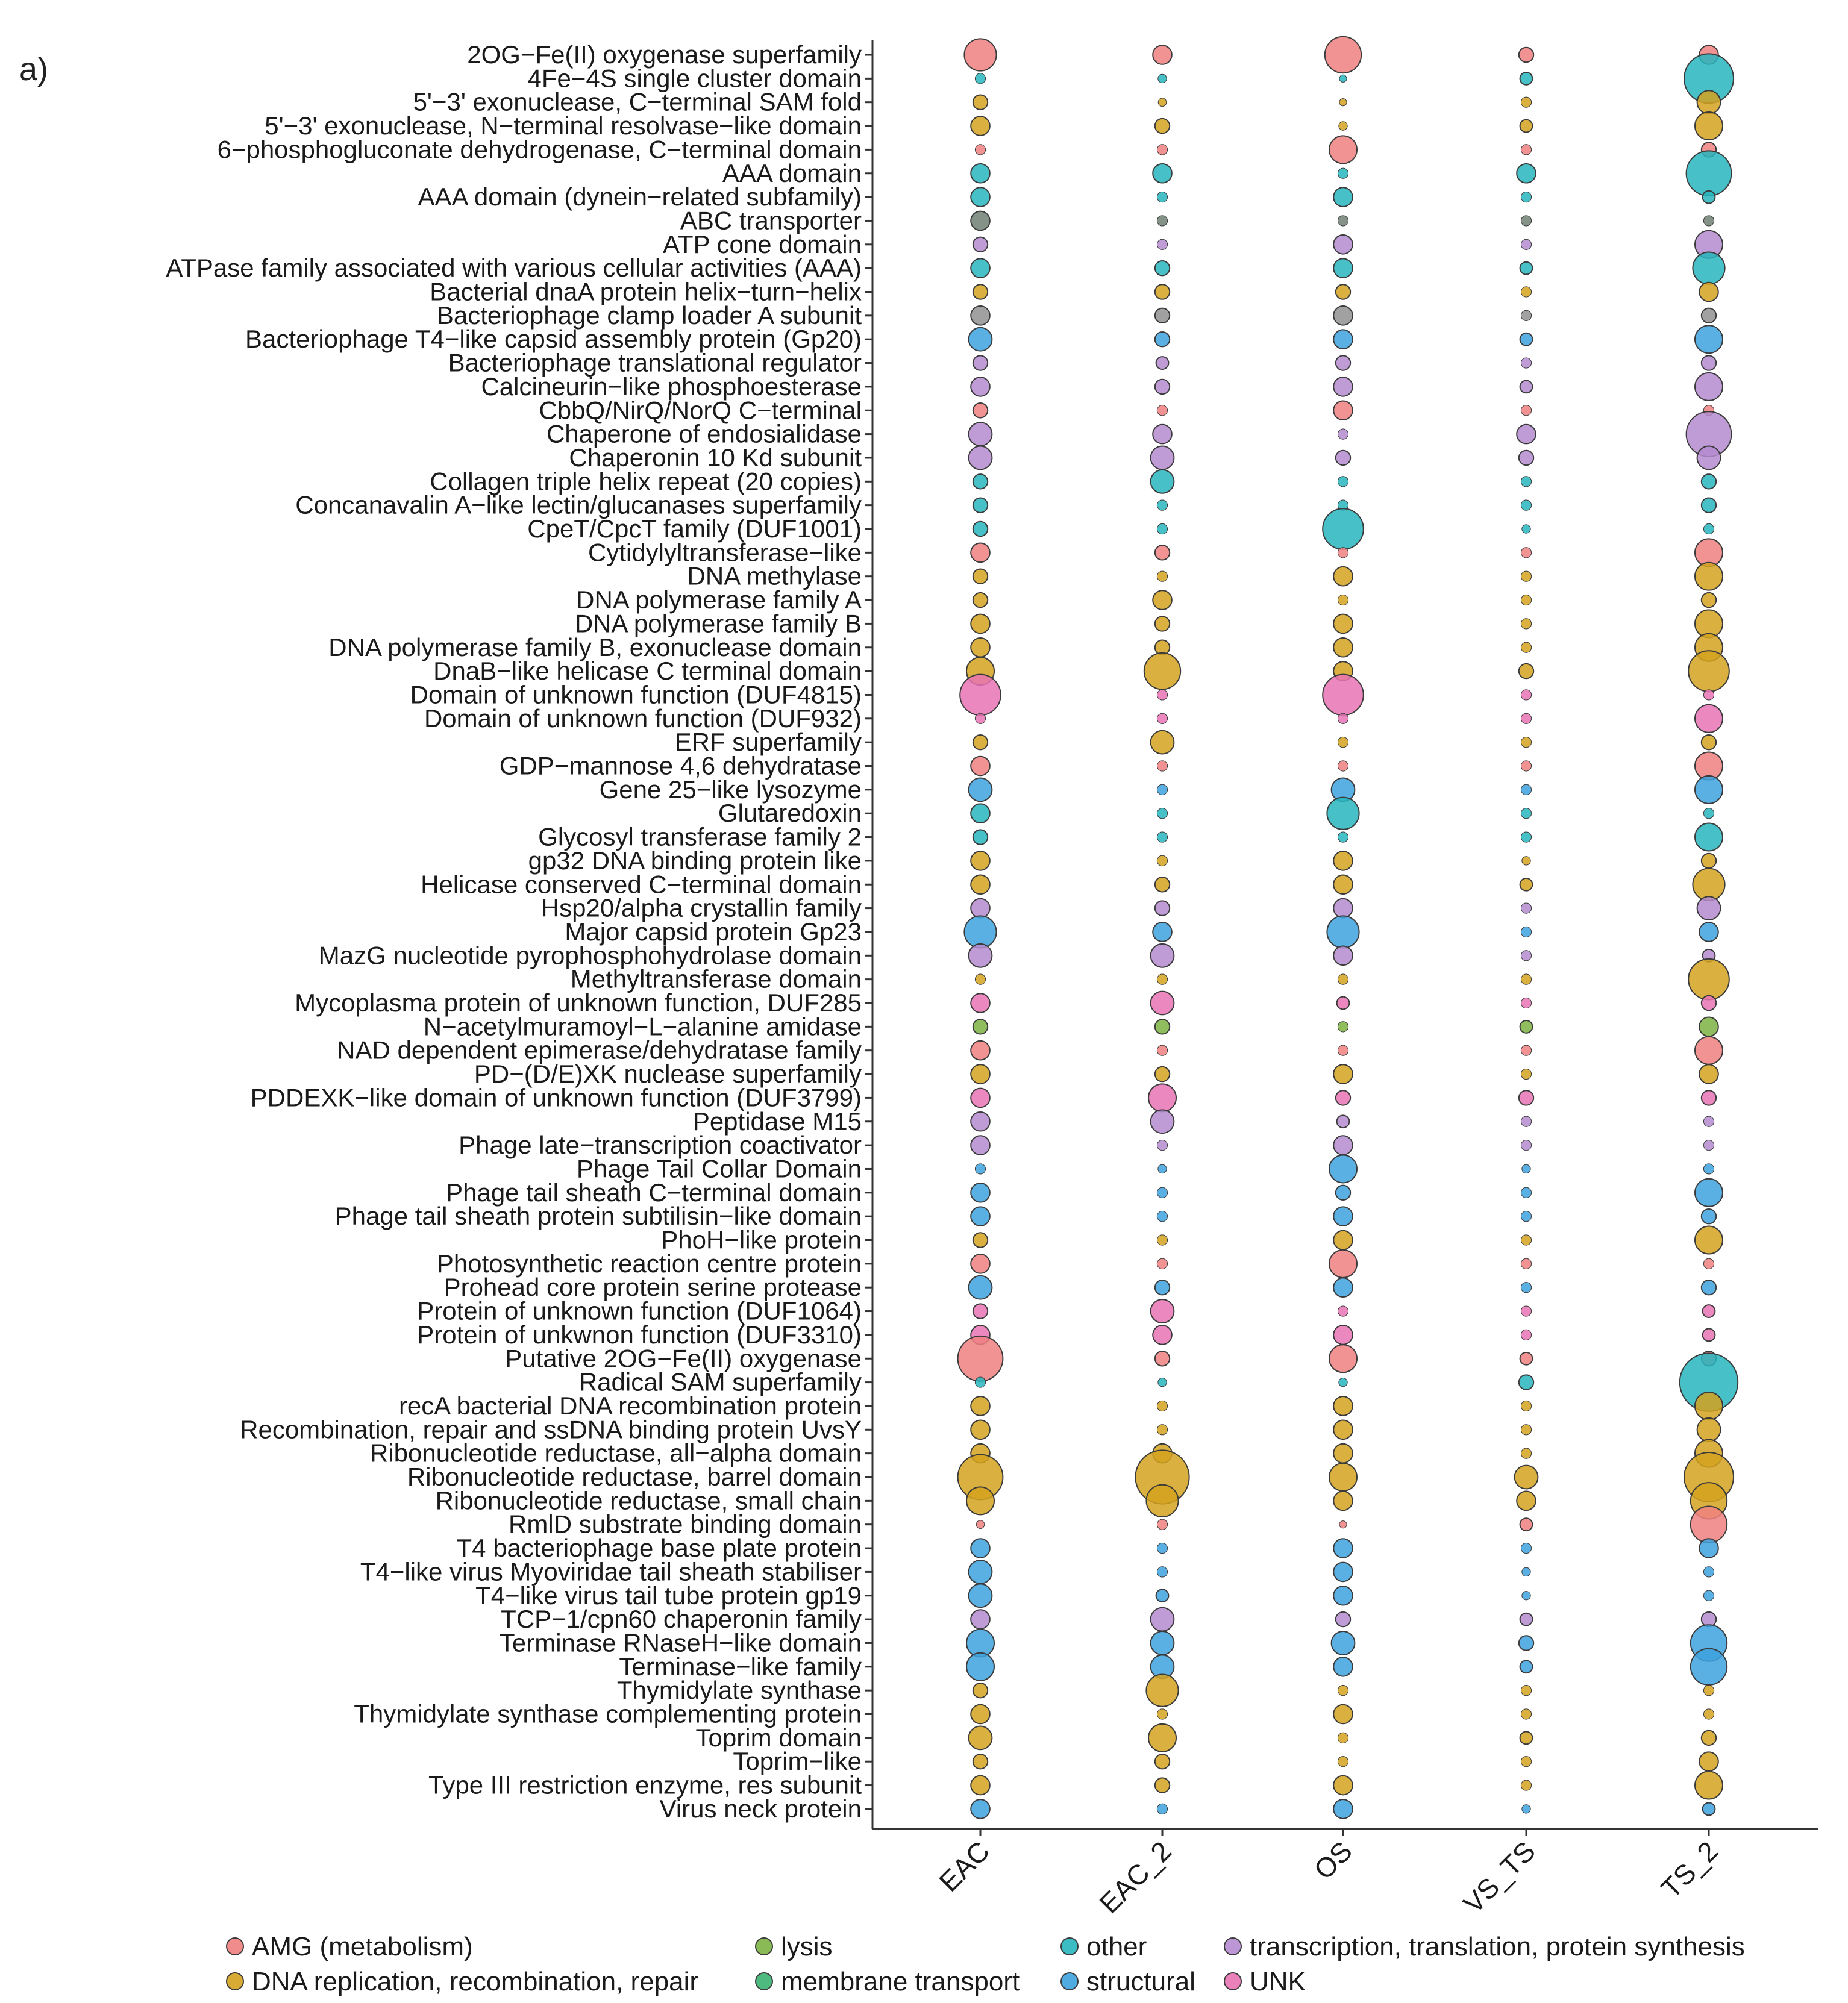 The image size is (1848, 2003). I want to click on y-tick-label: Gene 25−like lysozyme, so click(731, 789).